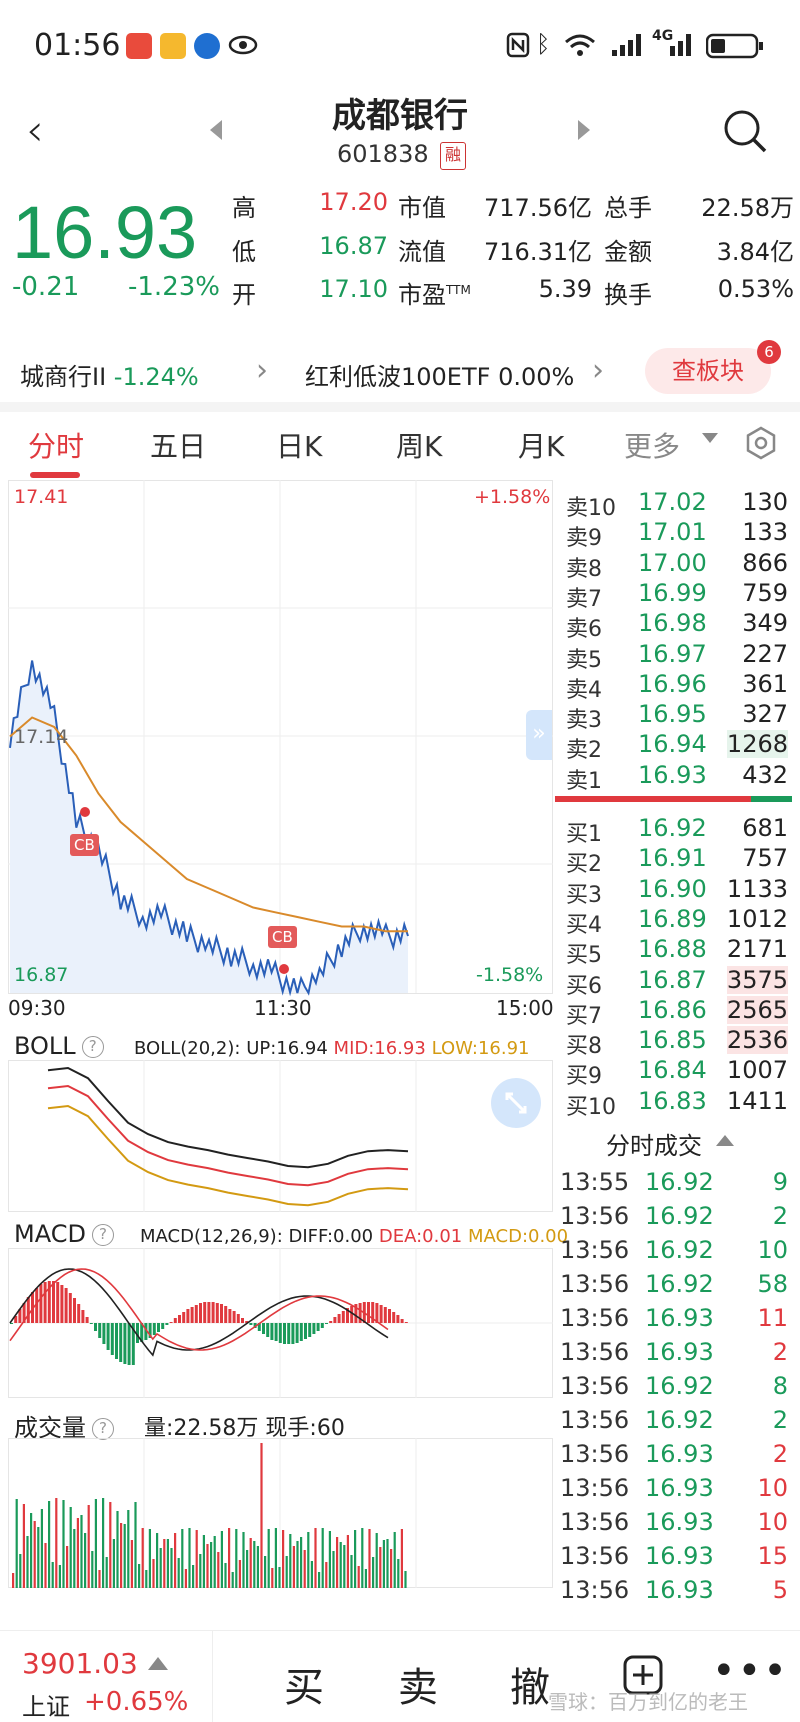  What do you see at coordinates (680, 45) in the screenshot?
I see `signal-4g-icon` at bounding box center [680, 45].